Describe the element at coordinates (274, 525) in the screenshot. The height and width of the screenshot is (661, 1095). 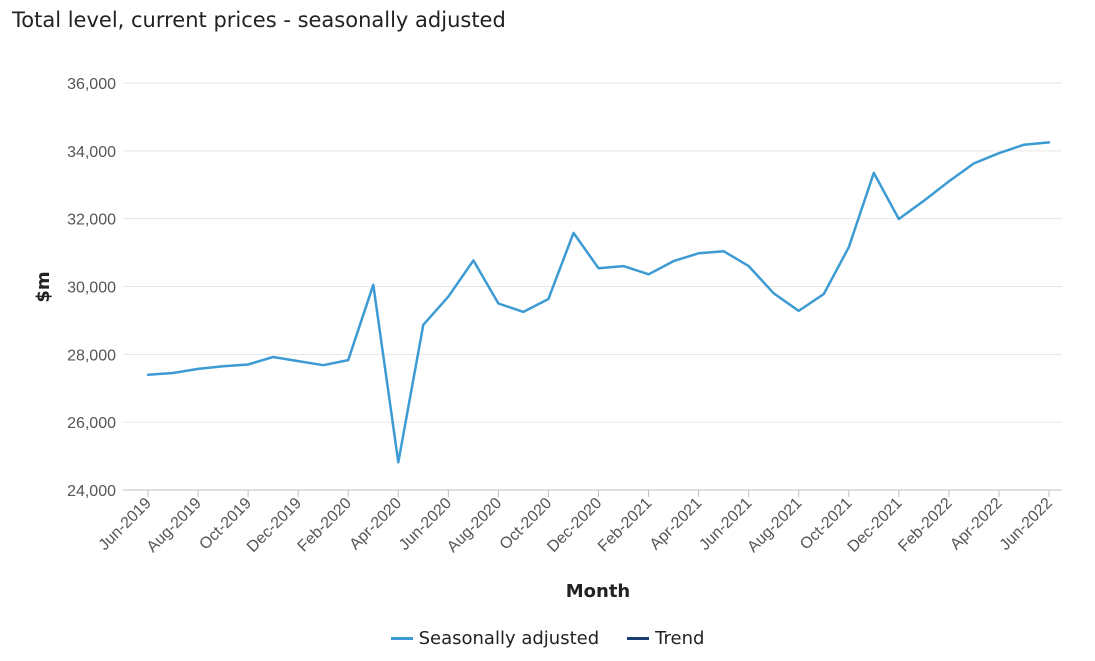
I see `x-tick-label: Dec-2019` at that location.